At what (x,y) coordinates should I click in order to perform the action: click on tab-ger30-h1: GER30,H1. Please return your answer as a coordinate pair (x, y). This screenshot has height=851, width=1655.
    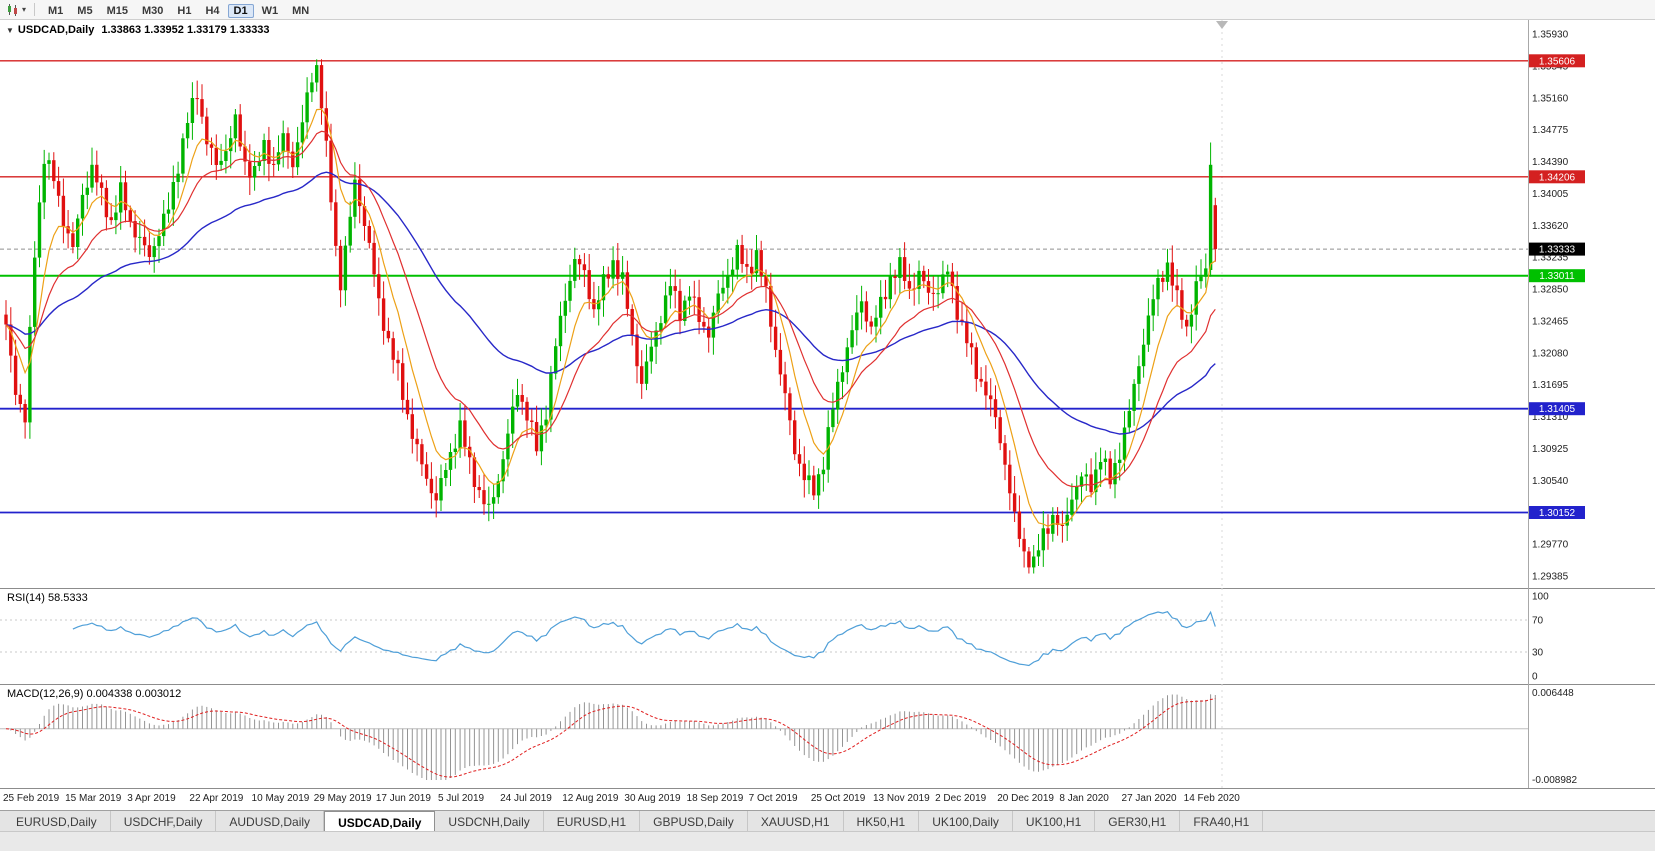
    Looking at the image, I should click on (1138, 821).